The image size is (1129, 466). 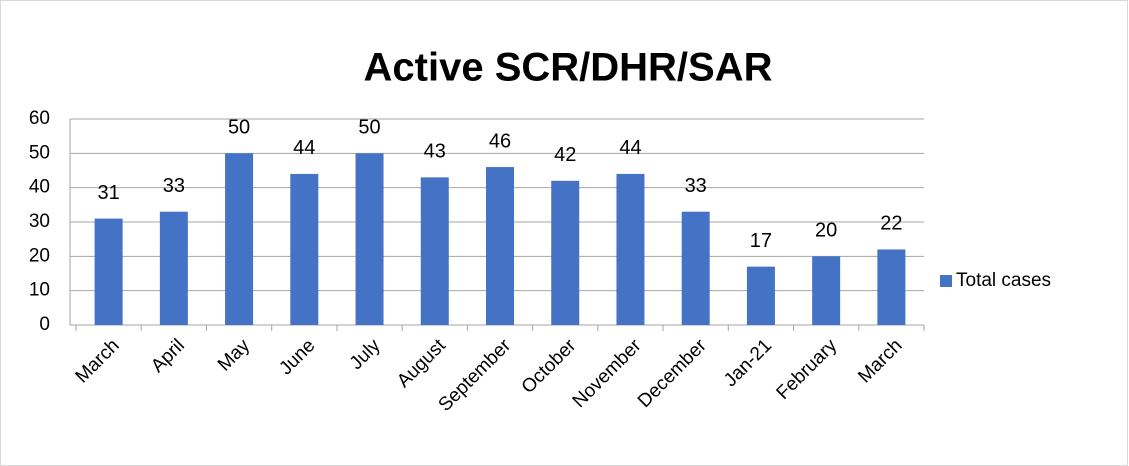 What do you see at coordinates (39, 152) in the screenshot?
I see `y-tick-label: 50` at bounding box center [39, 152].